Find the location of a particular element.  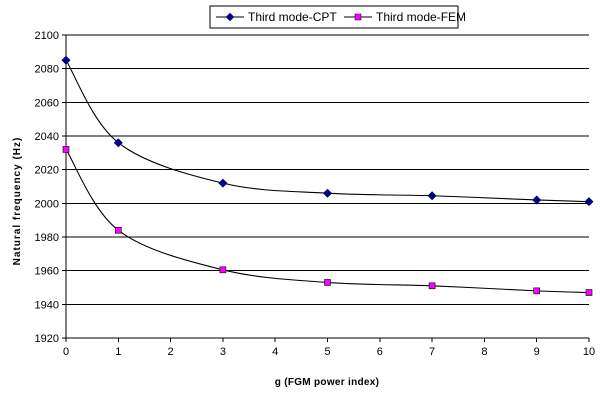

legend-entry-fem: Third mode-FEM is located at coordinates (405, 17).